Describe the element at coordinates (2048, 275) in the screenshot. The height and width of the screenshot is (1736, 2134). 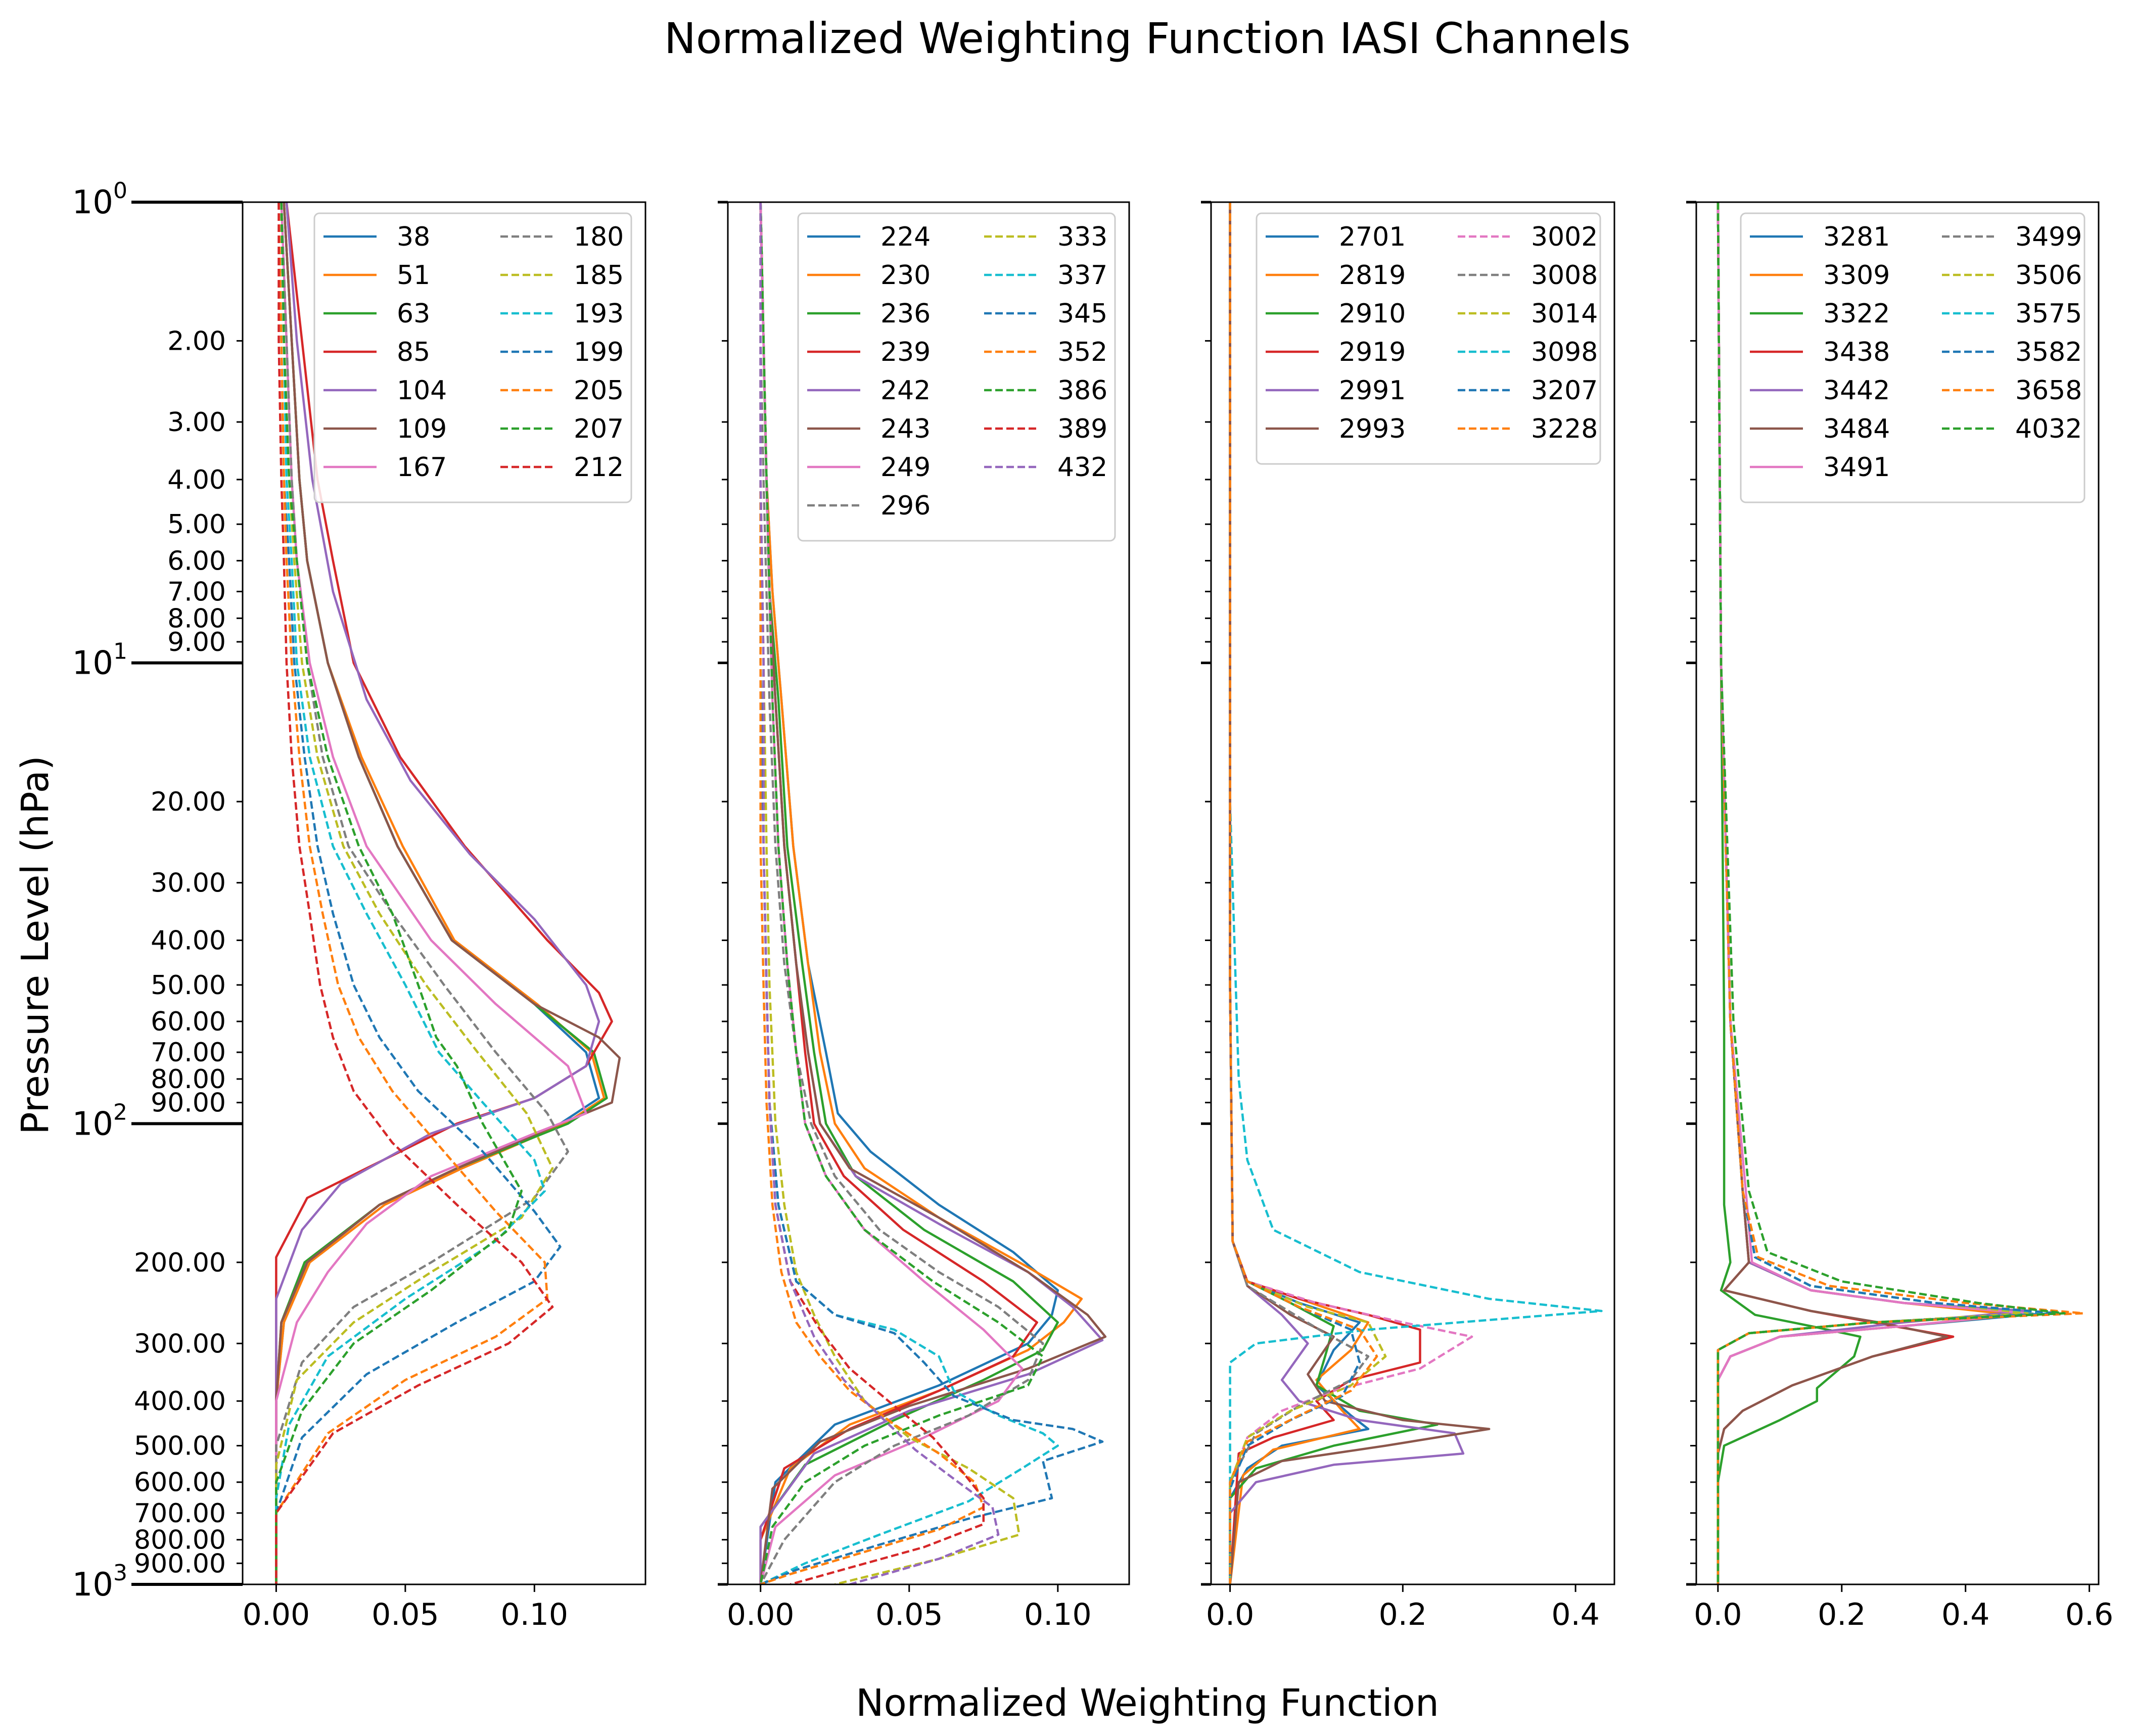
I see `legend-entry-label: 3506` at that location.